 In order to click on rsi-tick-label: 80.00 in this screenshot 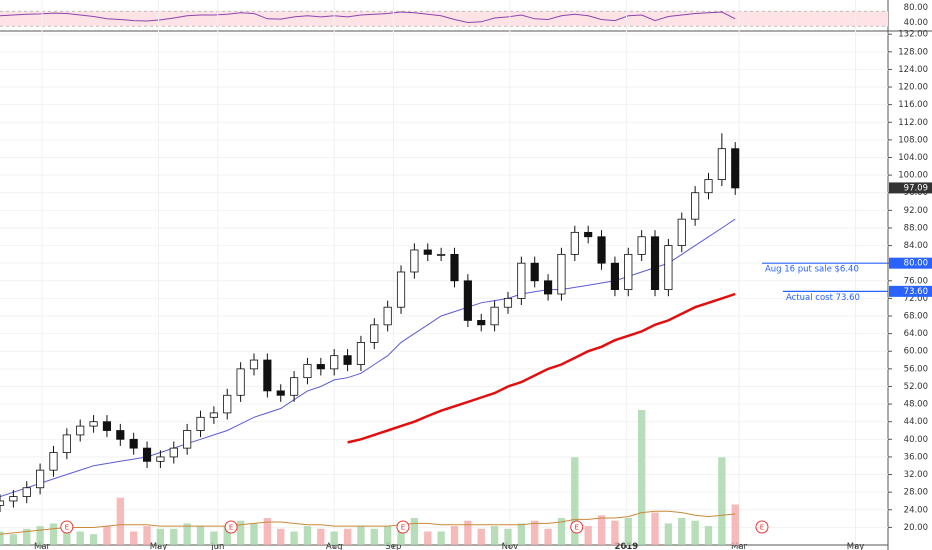, I will do `click(916, 8)`.